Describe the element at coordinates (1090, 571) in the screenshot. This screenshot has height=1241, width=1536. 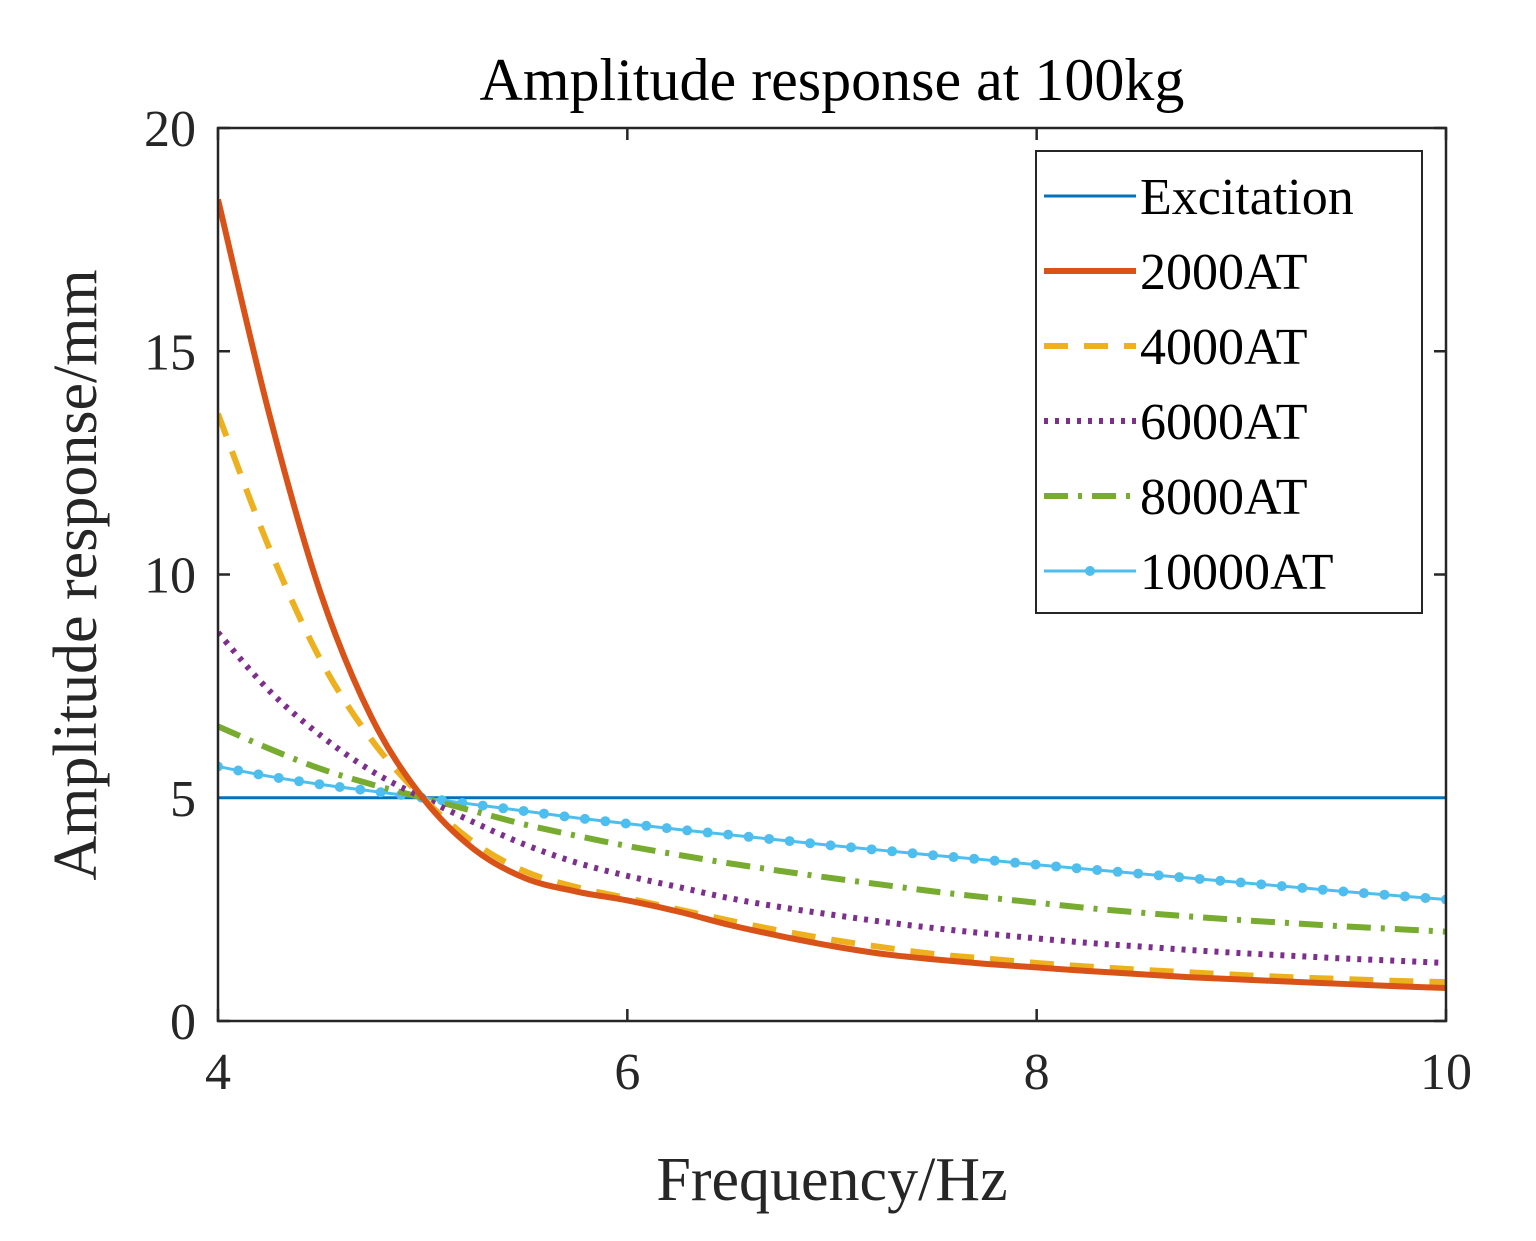
I see `legend-marker-10000at` at that location.